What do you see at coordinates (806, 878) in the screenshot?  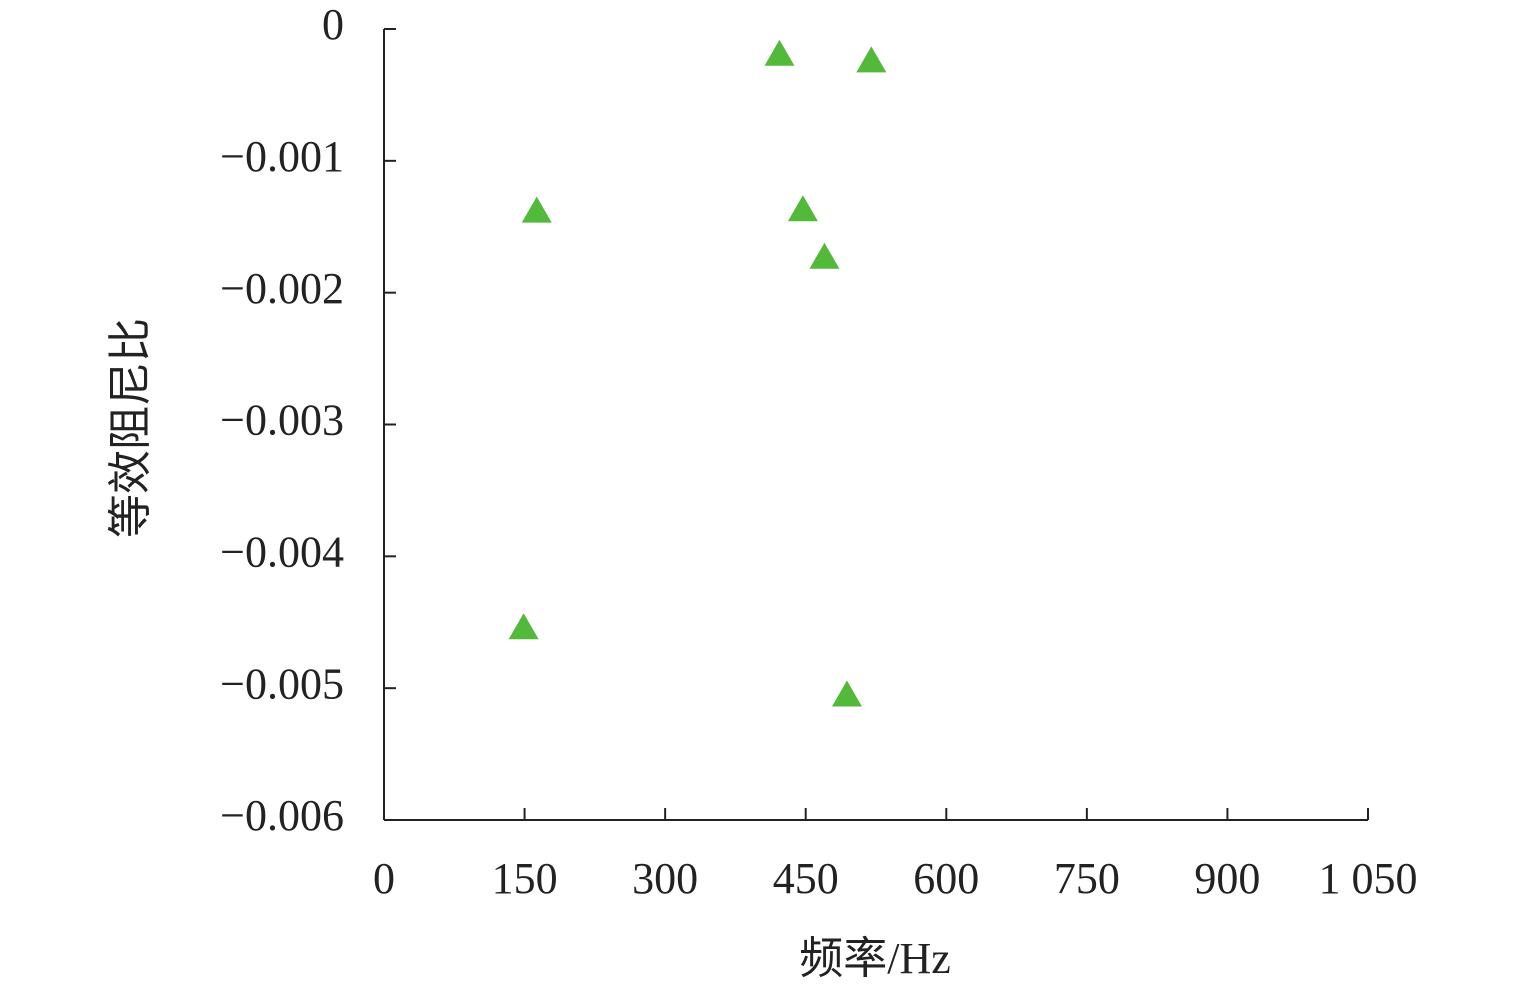 I see `x-tick-label: 450` at bounding box center [806, 878].